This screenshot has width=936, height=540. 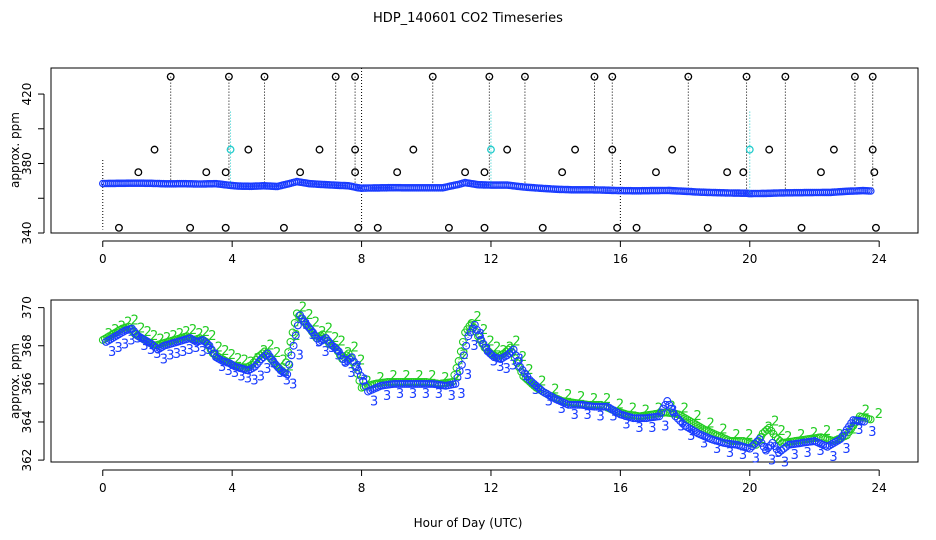 I want to click on bottom-x-axis: 0 4 8 12 16 20 24, so click(x=493, y=482).